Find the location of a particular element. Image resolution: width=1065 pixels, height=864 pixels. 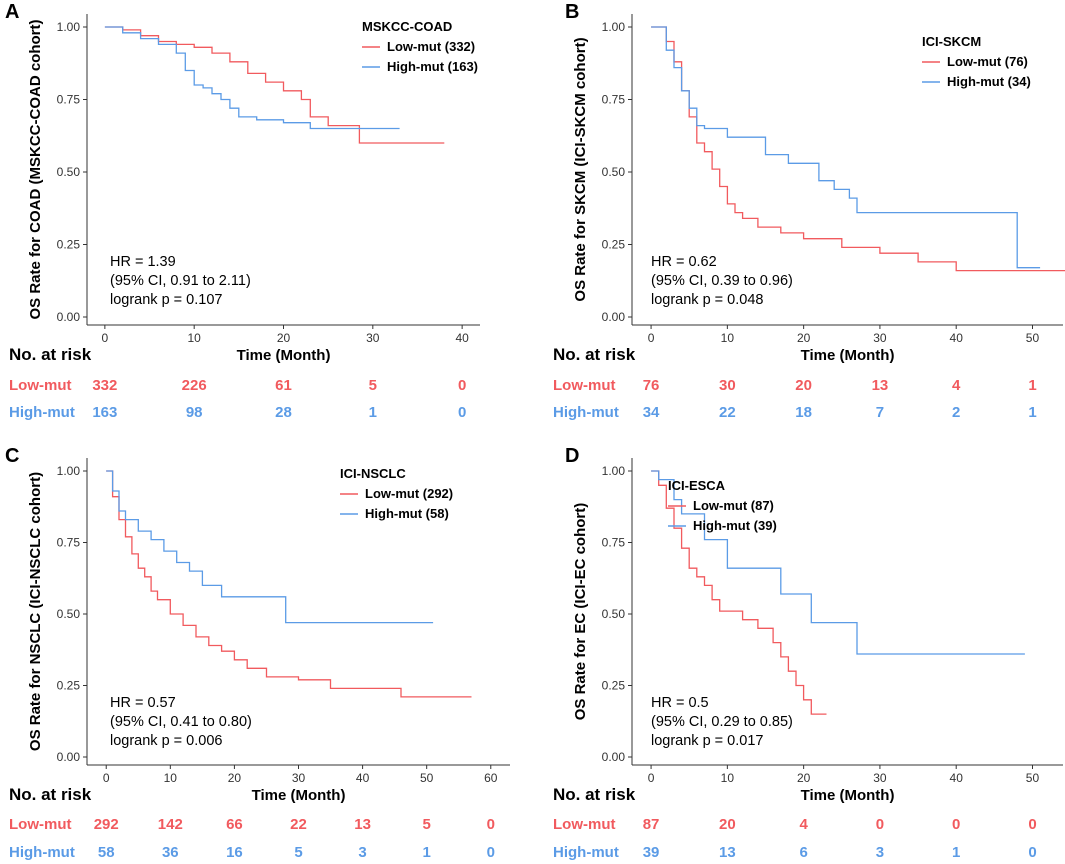

stat-line: HR = 0.5 is located at coordinates (680, 703).